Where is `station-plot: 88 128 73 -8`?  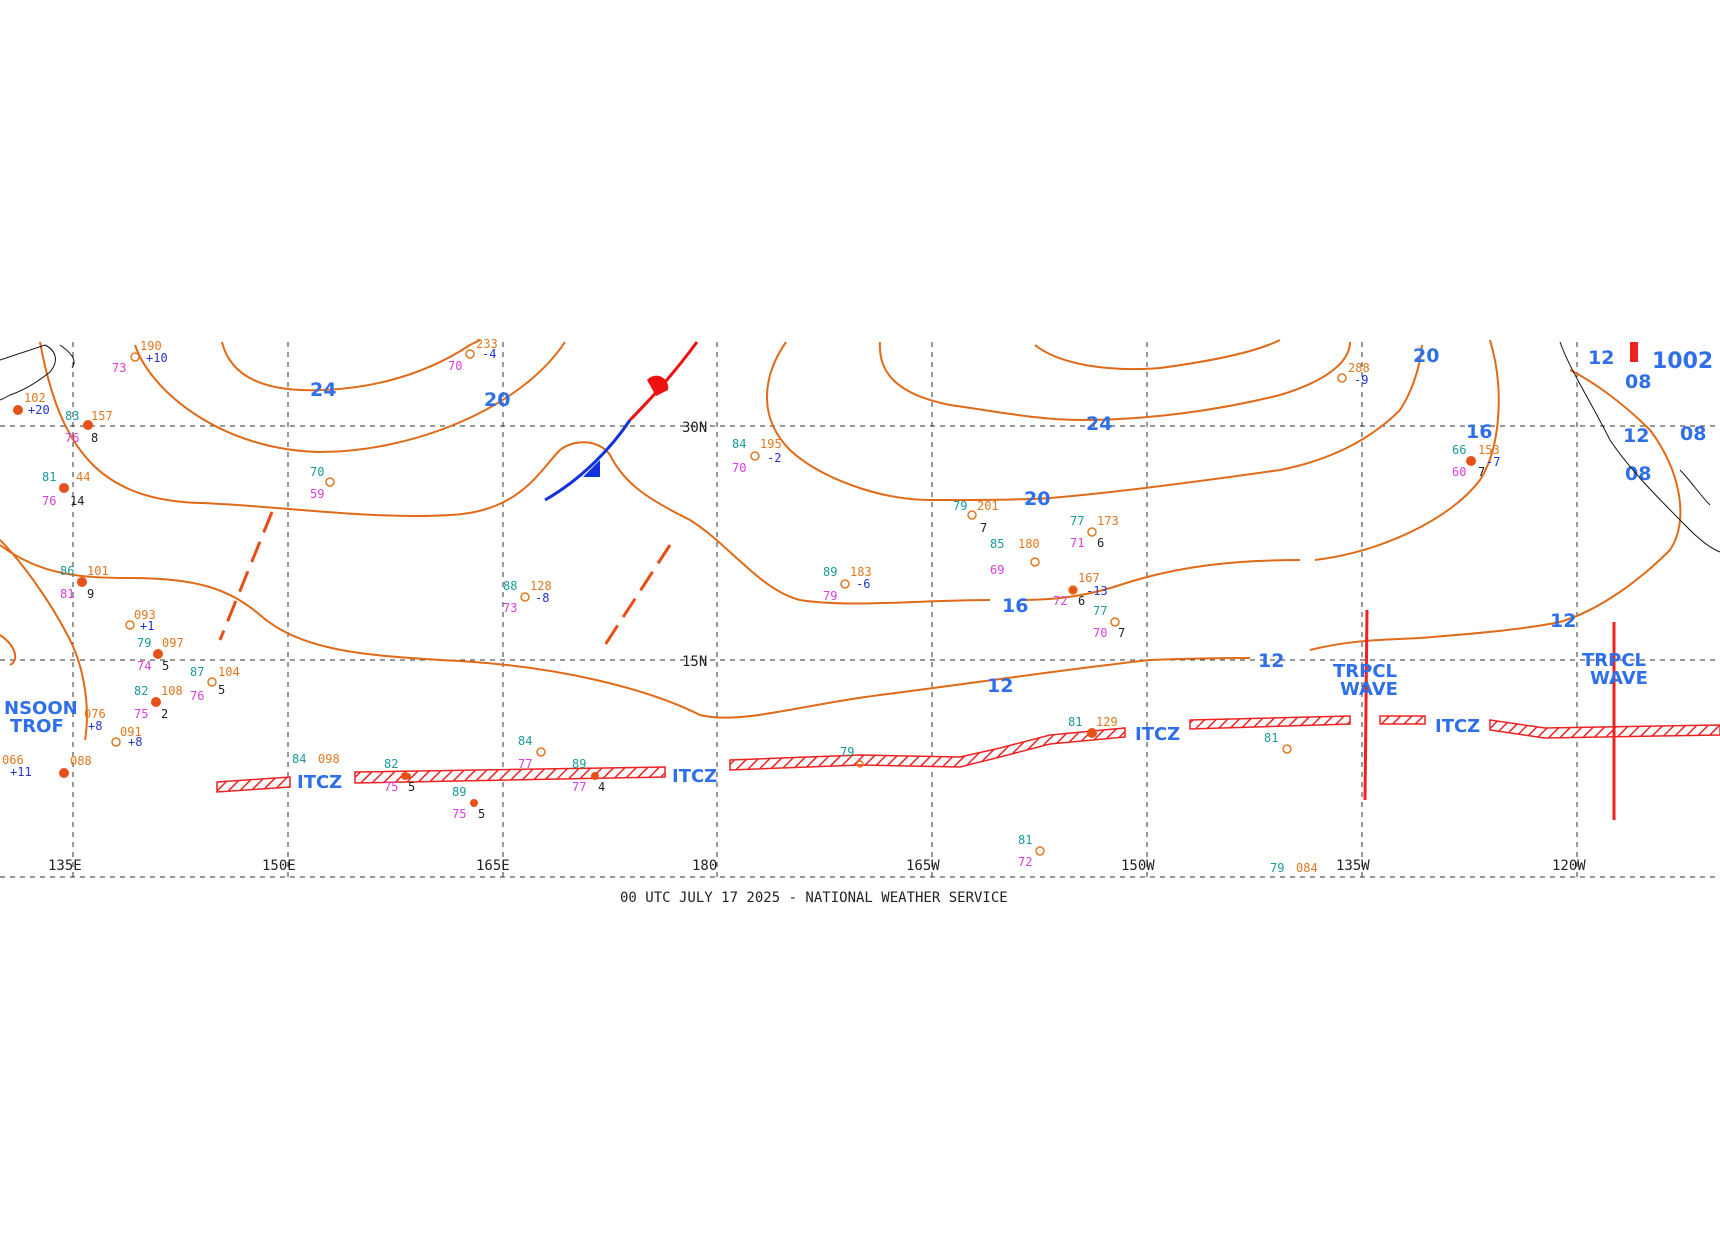
station-plot: 88 128 73 -8 is located at coordinates (527, 597).